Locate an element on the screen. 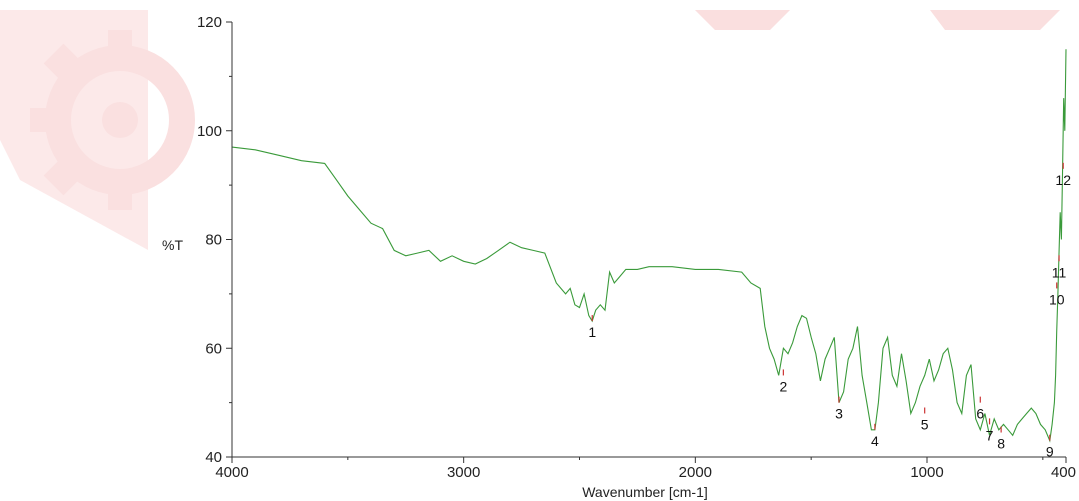  x-tick-label: 400 is located at coordinates (1063, 472).